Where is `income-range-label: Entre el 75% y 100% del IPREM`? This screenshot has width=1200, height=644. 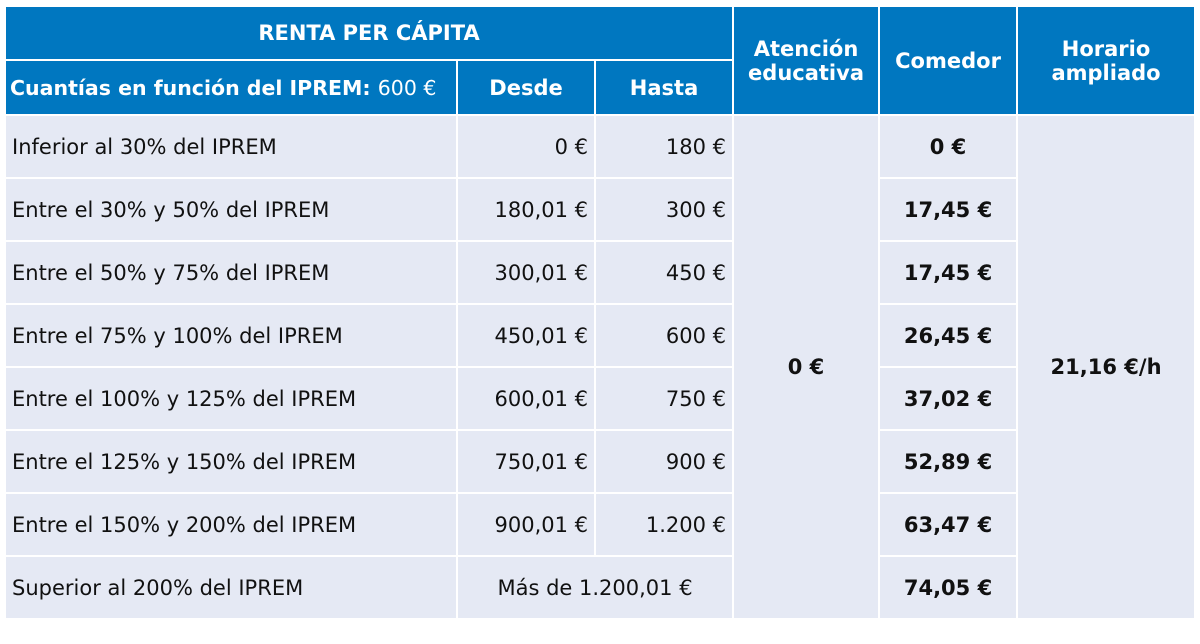
income-range-label: Entre el 75% y 100% del IPREM is located at coordinates (231, 335).